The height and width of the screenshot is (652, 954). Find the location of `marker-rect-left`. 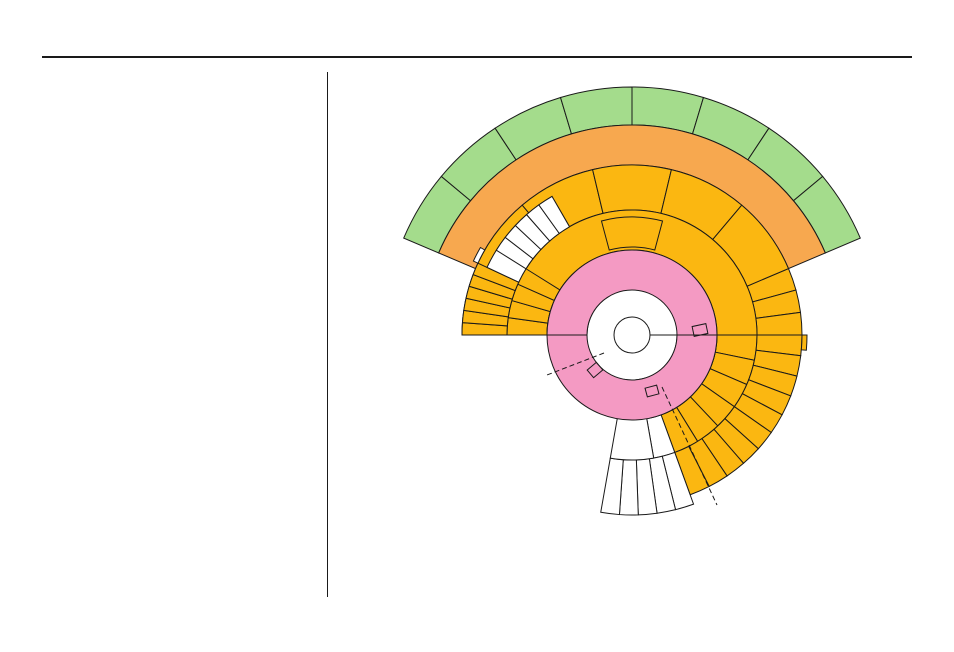

marker-rect-left is located at coordinates (595, 370).